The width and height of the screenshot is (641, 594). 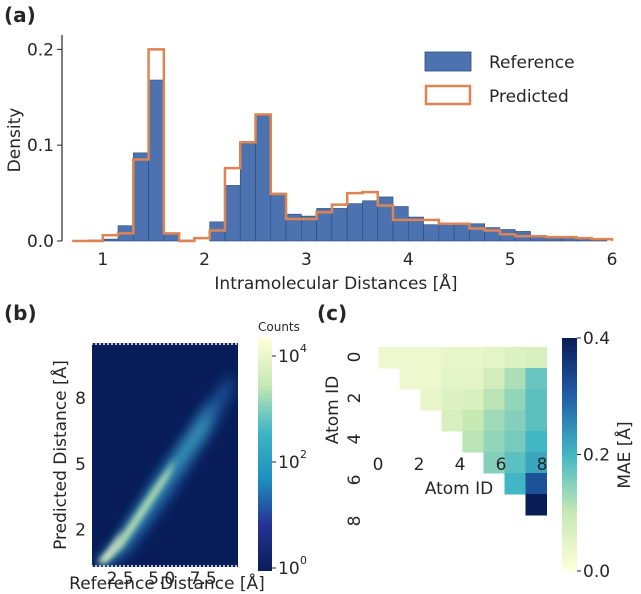 What do you see at coordinates (20, 15) in the screenshot?
I see `panel-a-label: (a)` at bounding box center [20, 15].